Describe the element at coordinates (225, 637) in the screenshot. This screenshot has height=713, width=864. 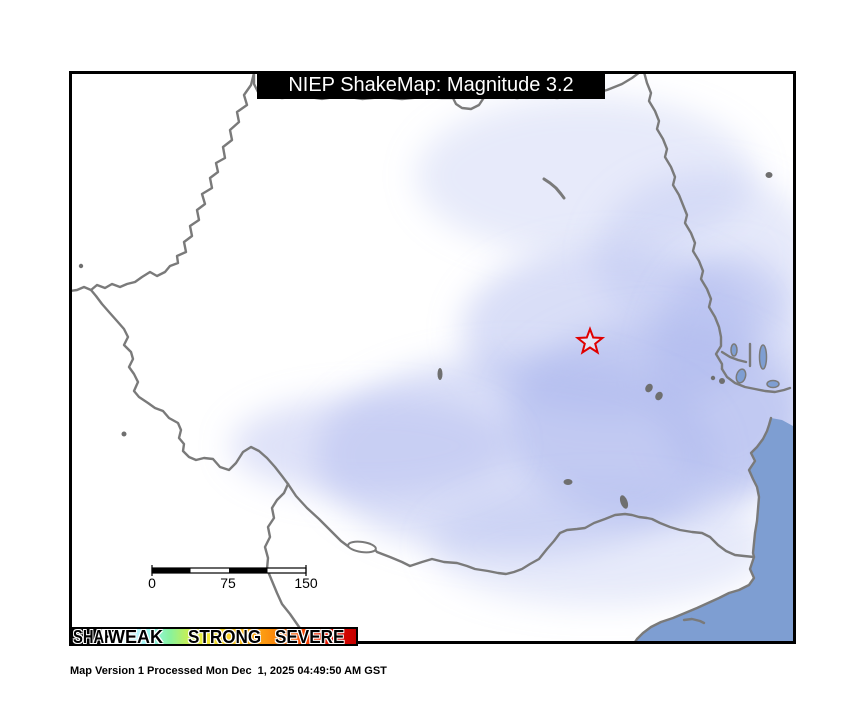
I see `legend-label-strong: STRONG` at that location.